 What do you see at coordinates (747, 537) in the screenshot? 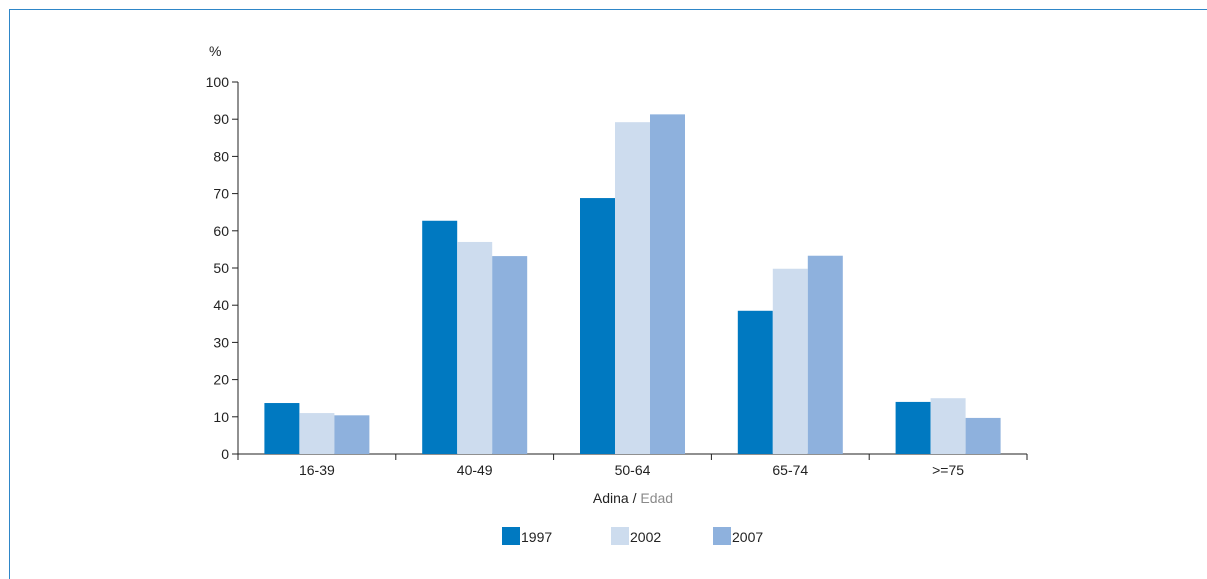
I see `legend-label: 2007` at bounding box center [747, 537].